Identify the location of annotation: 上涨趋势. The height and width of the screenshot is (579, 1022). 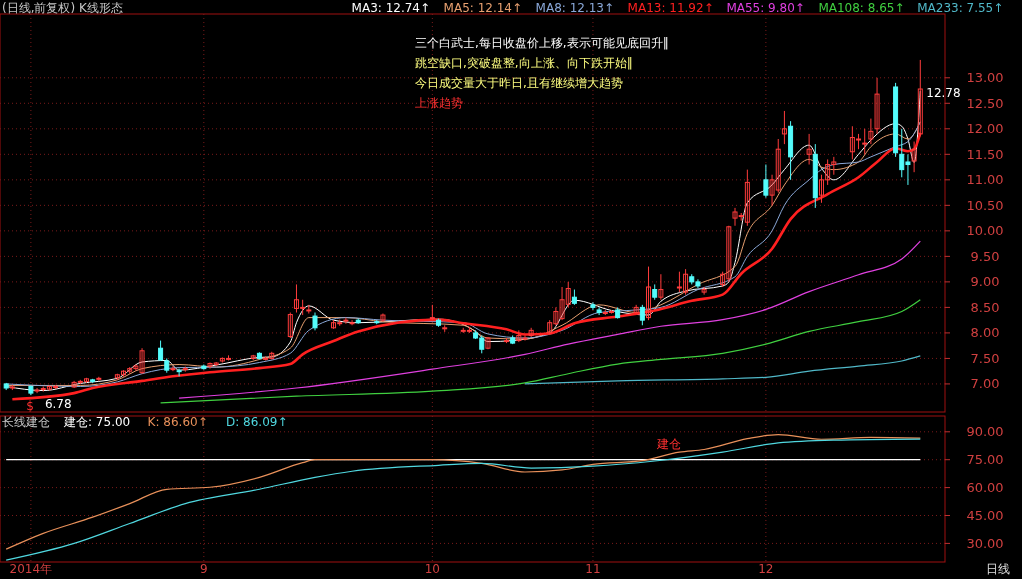
(439, 103).